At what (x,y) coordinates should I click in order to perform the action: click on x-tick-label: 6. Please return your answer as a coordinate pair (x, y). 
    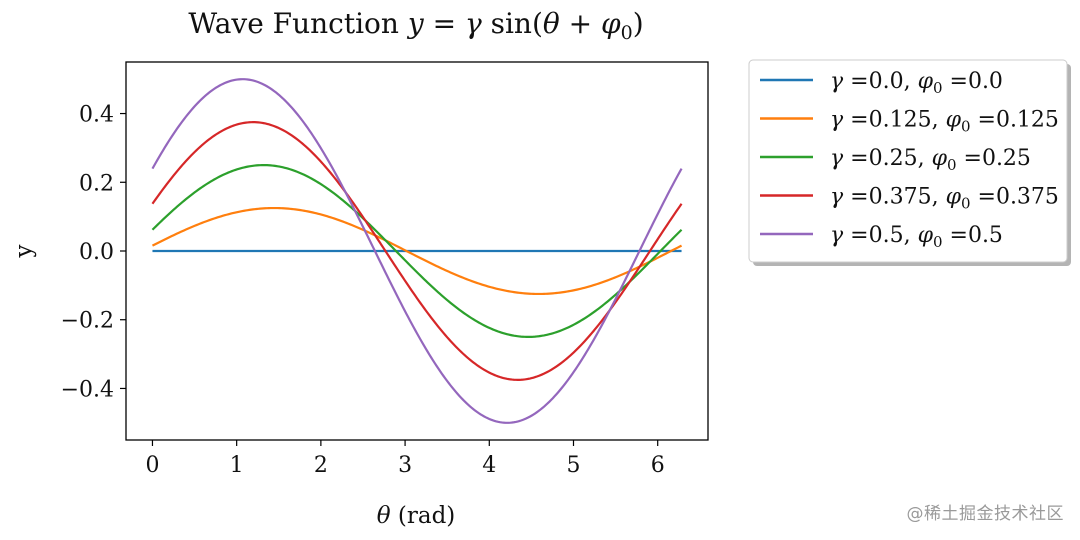
    Looking at the image, I should click on (658, 465).